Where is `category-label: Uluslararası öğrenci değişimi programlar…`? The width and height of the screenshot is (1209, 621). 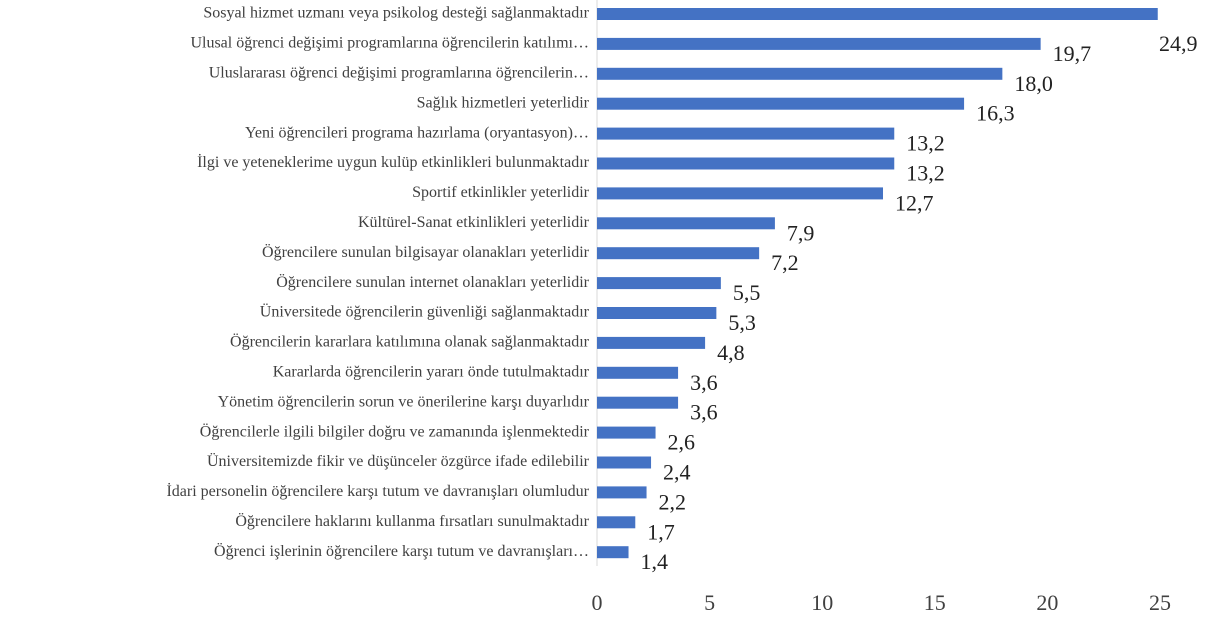 category-label: Uluslararası öğrenci değişimi programlar… is located at coordinates (399, 72).